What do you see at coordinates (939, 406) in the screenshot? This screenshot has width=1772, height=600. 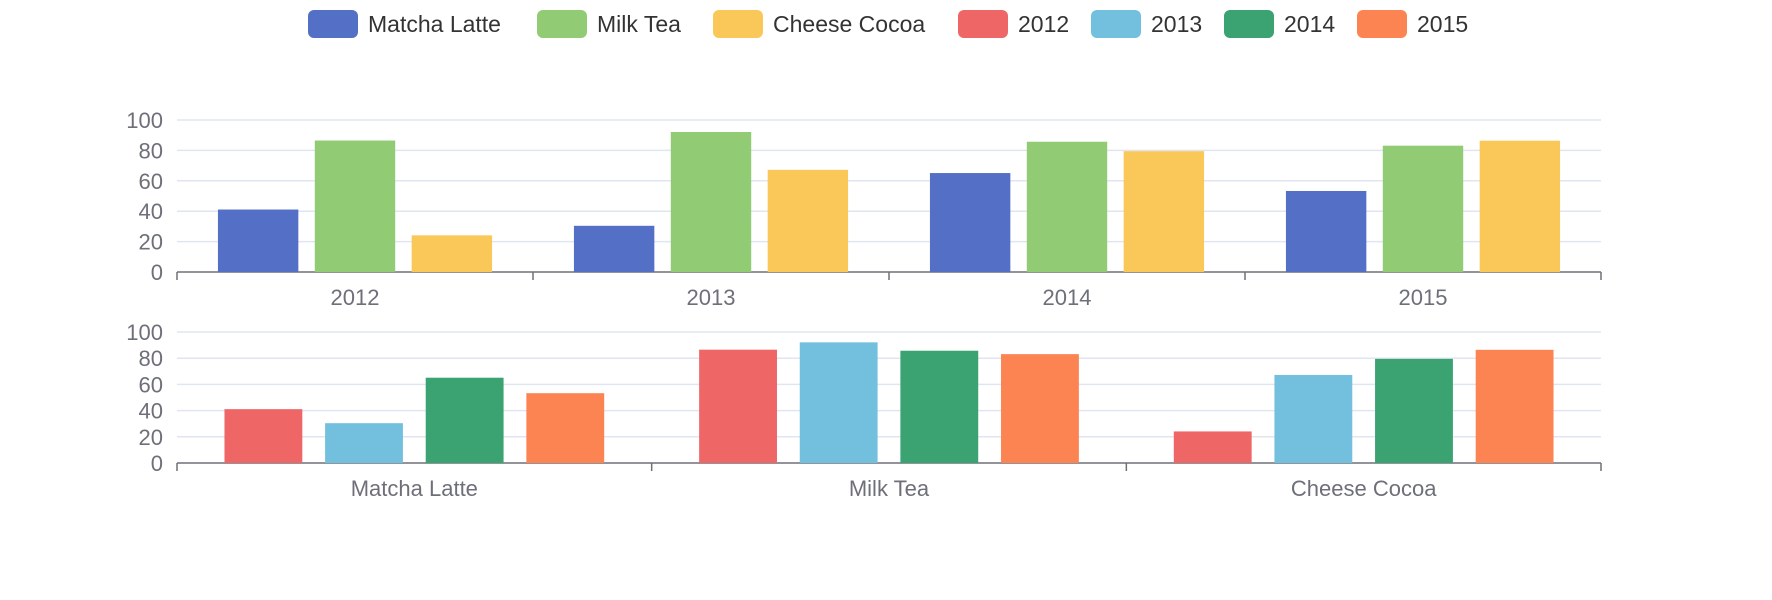 I see `bar-2014-milk-tea` at bounding box center [939, 406].